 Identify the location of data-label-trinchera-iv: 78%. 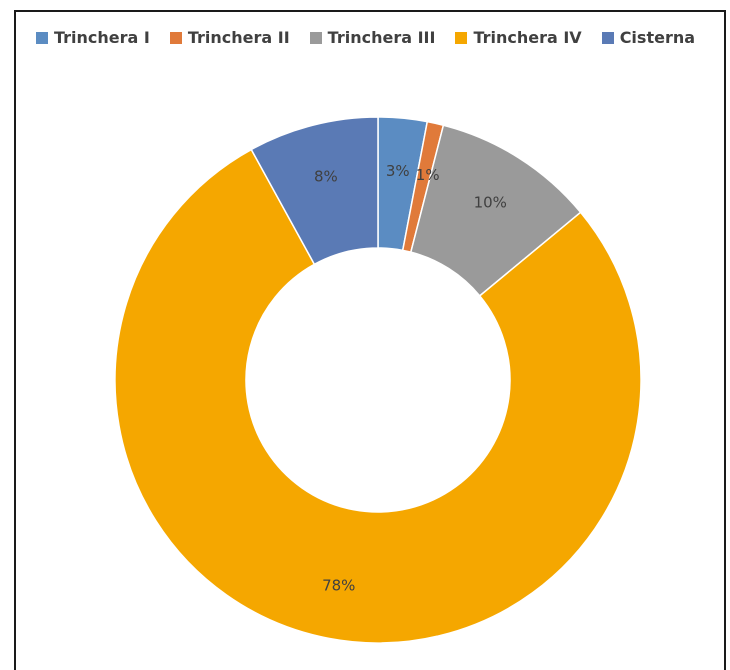
(338, 585).